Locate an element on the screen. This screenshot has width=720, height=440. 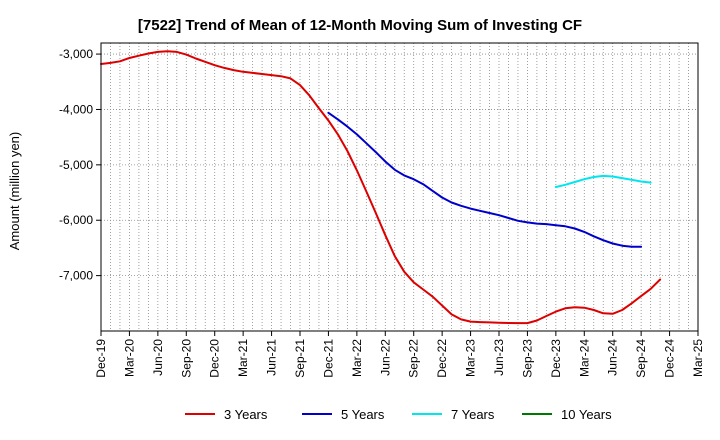
x-tick-label: Sep-23 is located at coordinates (527, 358).